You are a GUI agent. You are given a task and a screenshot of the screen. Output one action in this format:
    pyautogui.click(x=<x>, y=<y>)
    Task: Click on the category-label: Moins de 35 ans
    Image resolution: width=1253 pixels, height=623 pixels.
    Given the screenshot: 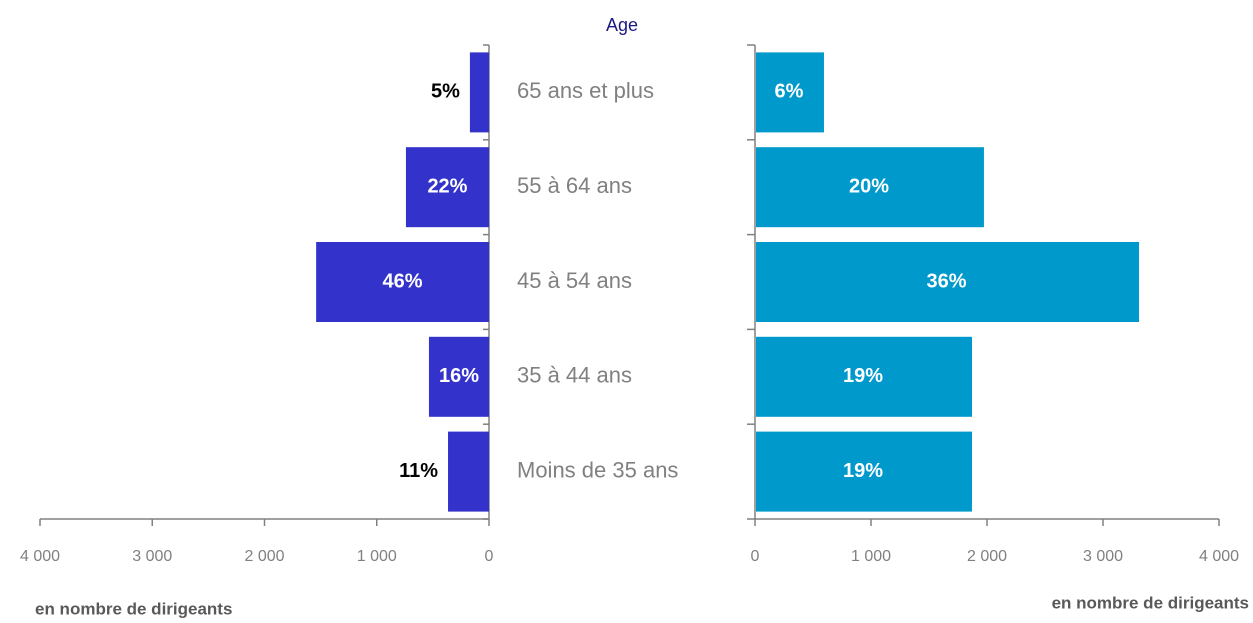 What is the action you would take?
    pyautogui.click(x=597, y=469)
    